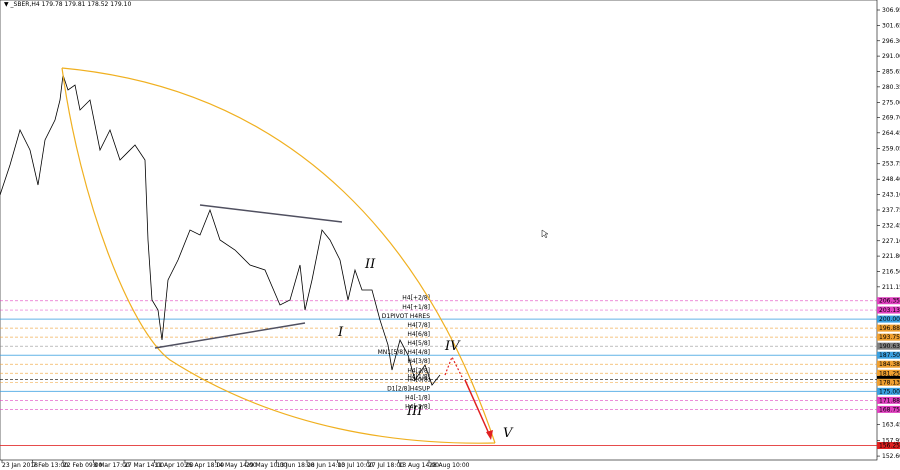 This screenshot has height=470, width=900. I want to click on time-label: 23 Jan 2018, so click(20, 465).